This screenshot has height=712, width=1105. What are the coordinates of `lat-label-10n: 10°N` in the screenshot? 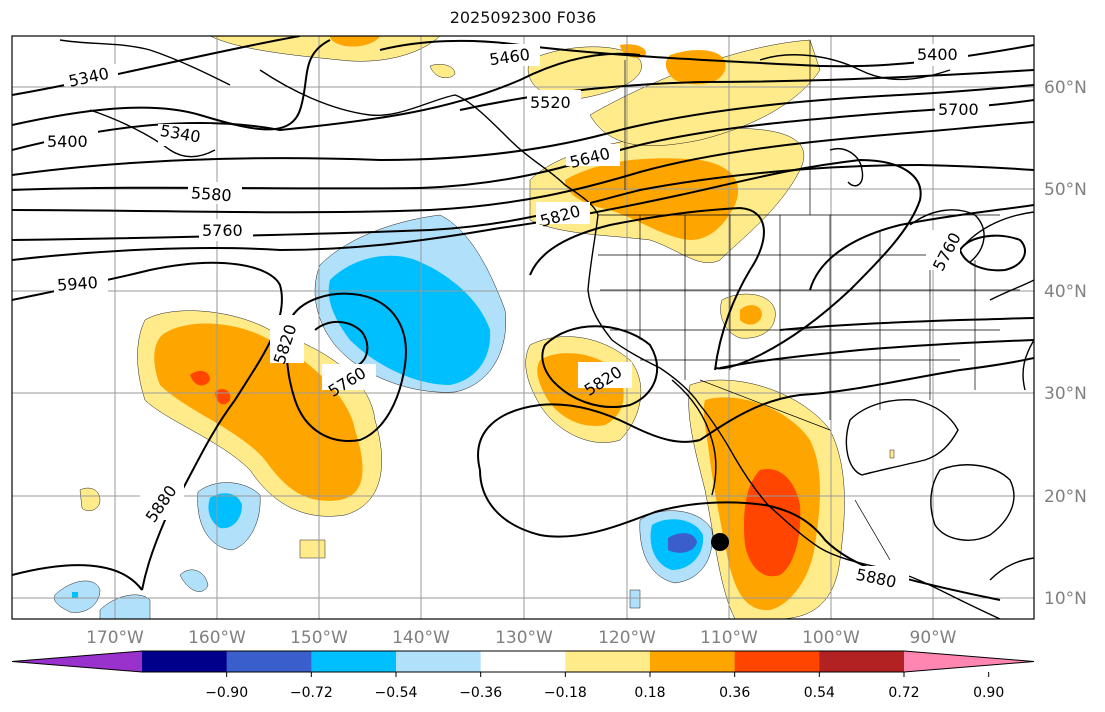 It's located at (1065, 599).